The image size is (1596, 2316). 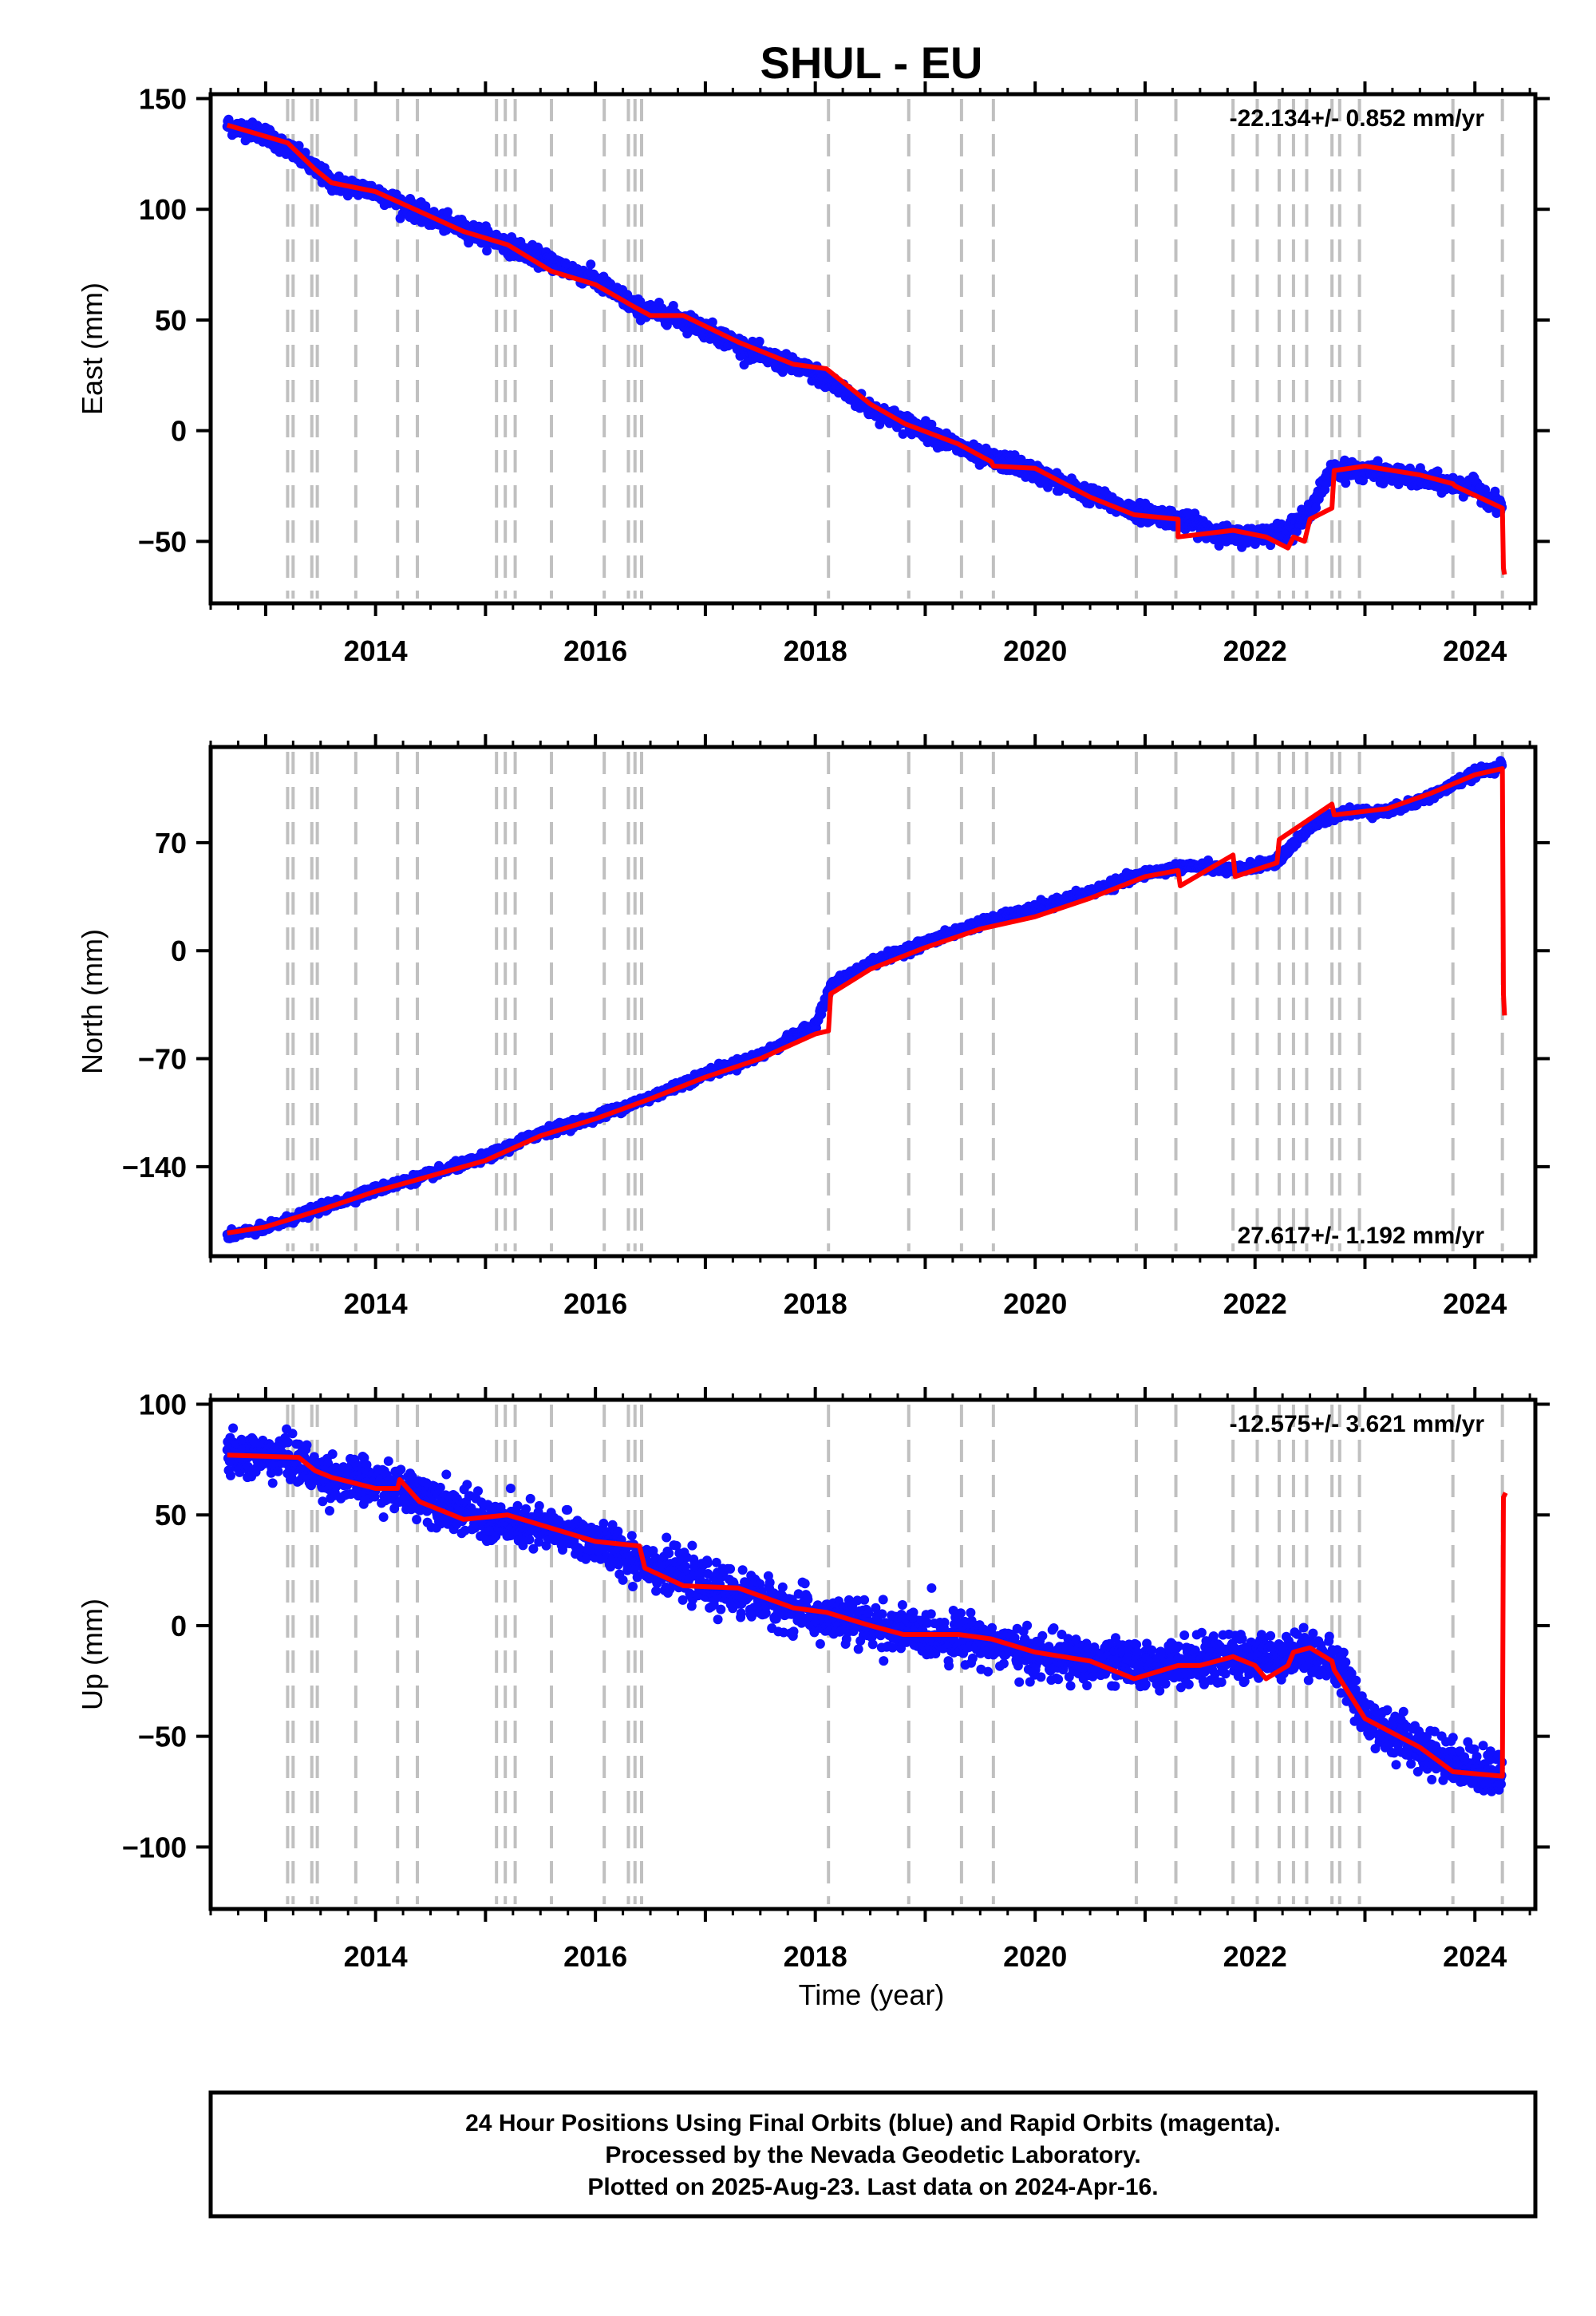 I want to click on x-tick-label: 2022, so click(x=1255, y=650).